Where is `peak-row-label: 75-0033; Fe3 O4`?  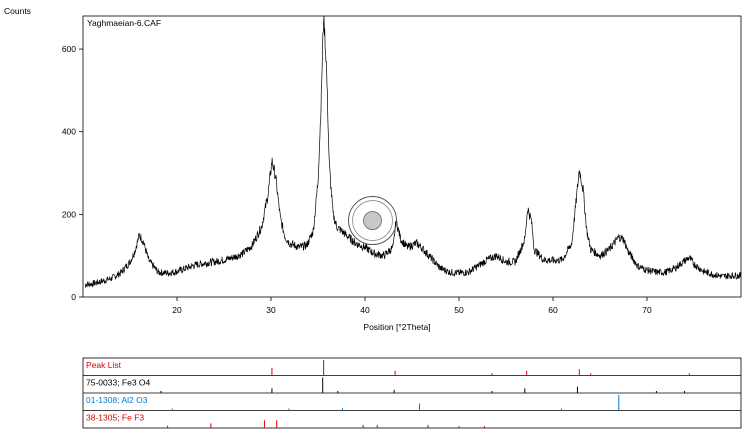 peak-row-label: 75-0033; Fe3 O4 is located at coordinates (118, 383).